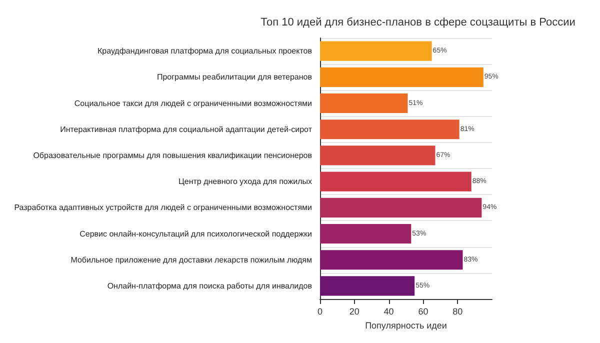 The height and width of the screenshot is (343, 600). Describe the element at coordinates (191, 259) in the screenshot. I see `y-tick-label: Мобильное приложение для доставки лекарств пожилым людям` at that location.